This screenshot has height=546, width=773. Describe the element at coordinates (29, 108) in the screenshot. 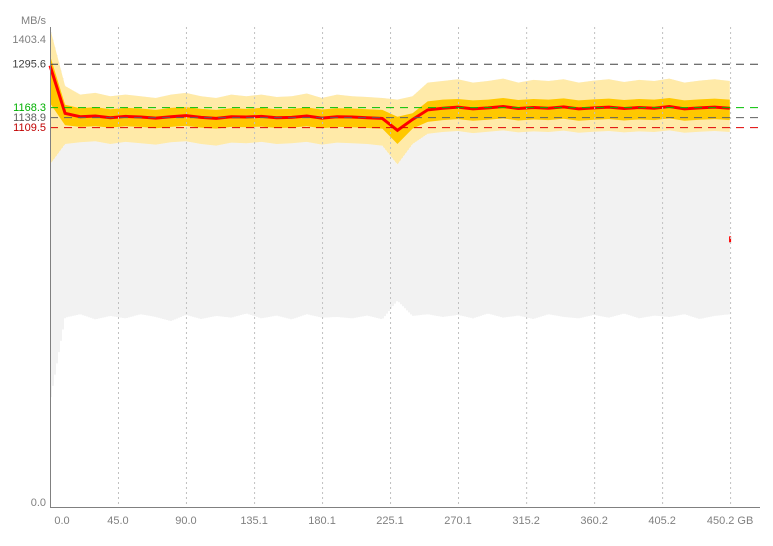

I see `y-tick-label: 1168.3` at that location.